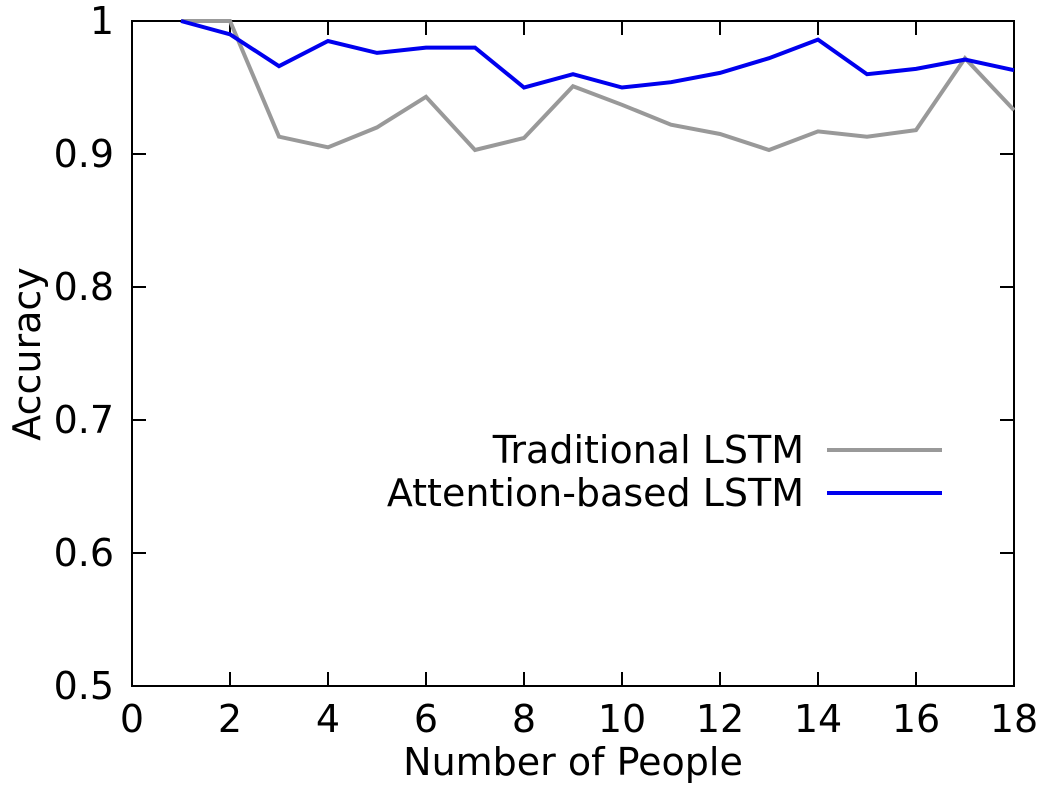 The width and height of the screenshot is (1052, 790). What do you see at coordinates (595, 493) in the screenshot?
I see `legend-label: Attention-based LSTM` at bounding box center [595, 493].